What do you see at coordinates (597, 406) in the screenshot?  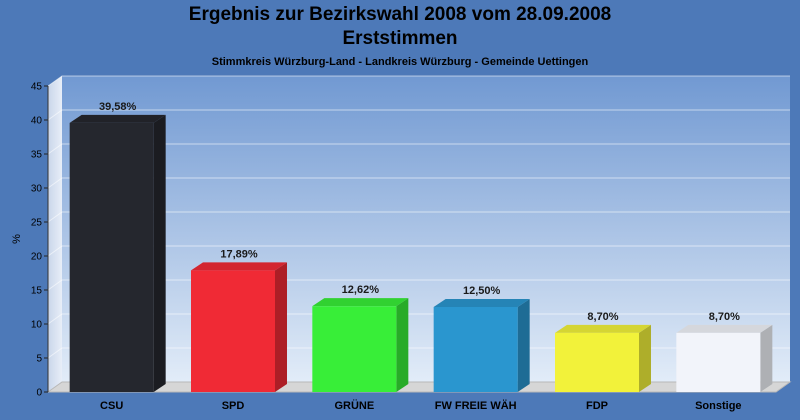 I see `x-tick-label: FDP` at bounding box center [597, 406].